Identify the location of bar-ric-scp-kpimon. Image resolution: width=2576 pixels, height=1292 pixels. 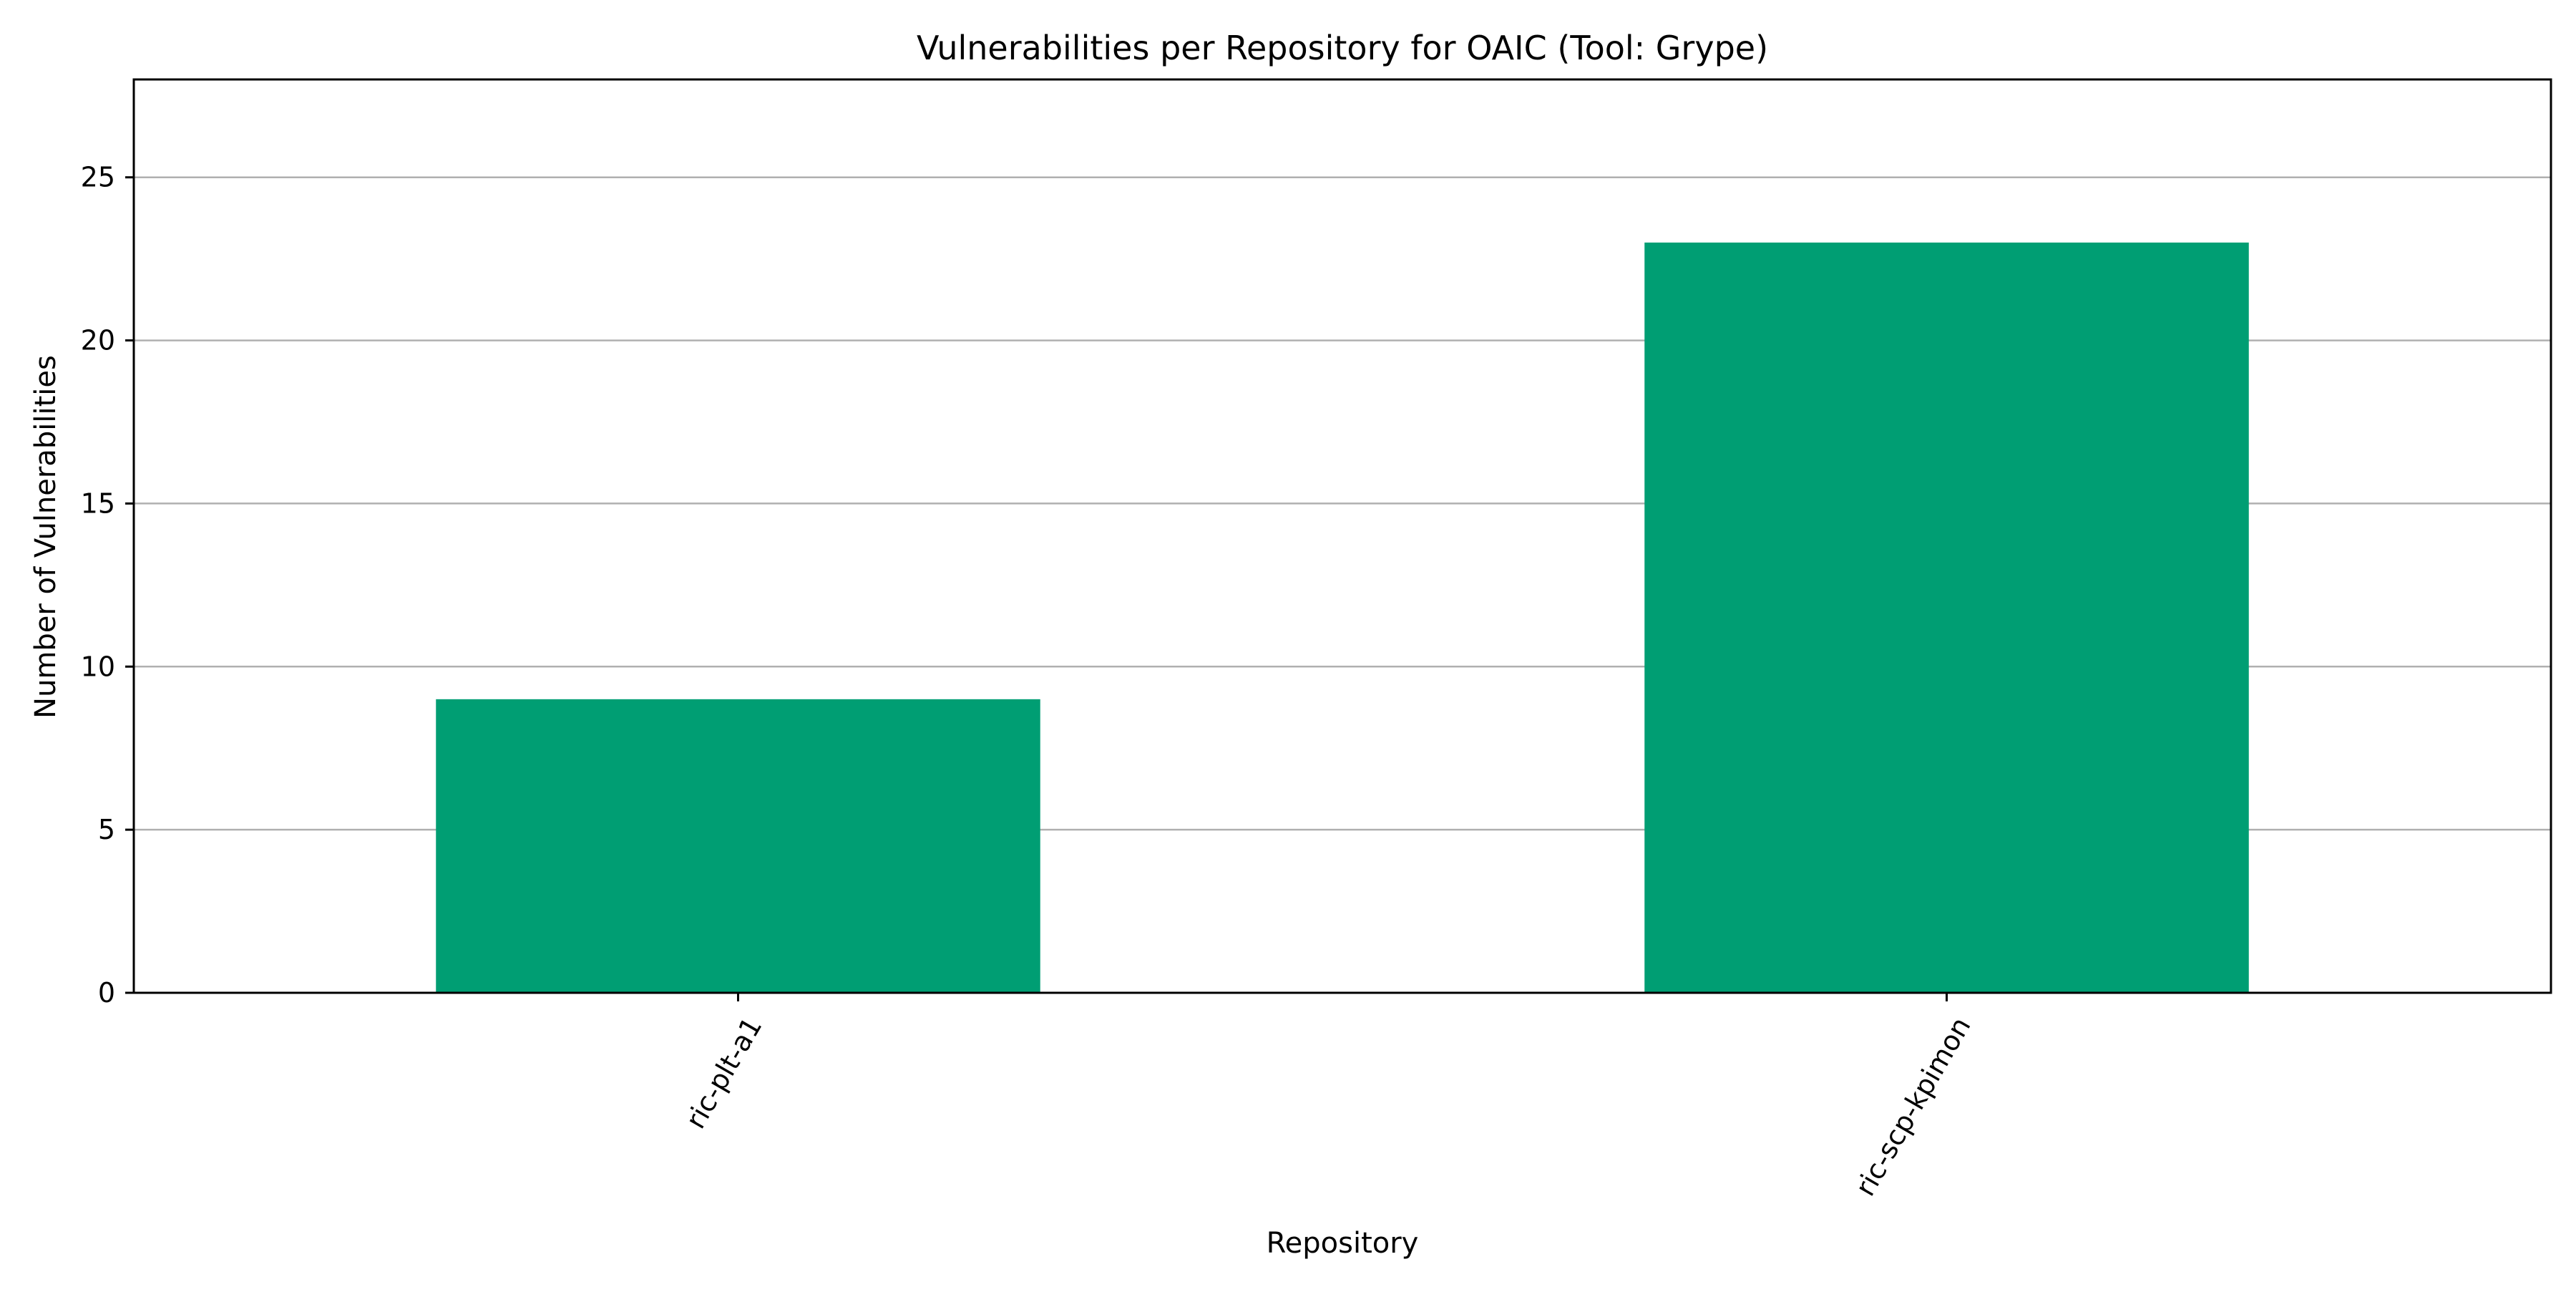
(1946, 617).